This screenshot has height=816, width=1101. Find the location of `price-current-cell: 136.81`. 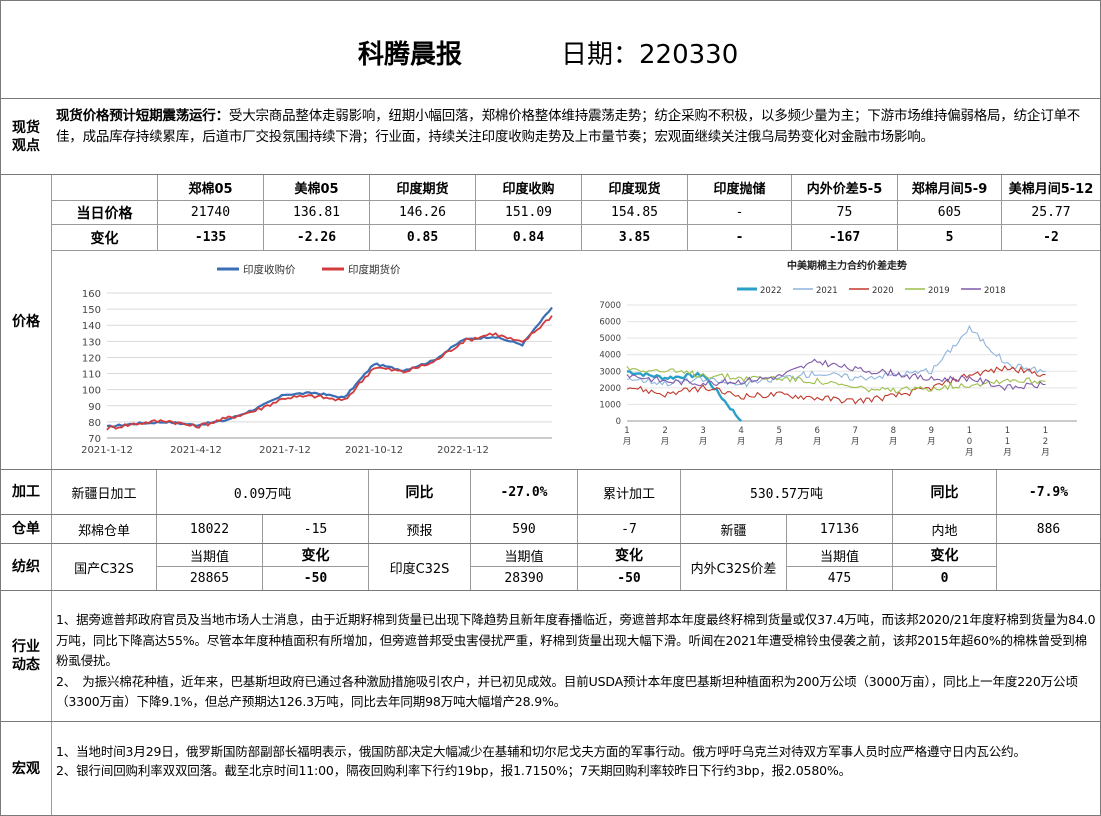

price-current-cell: 136.81 is located at coordinates (317, 213).